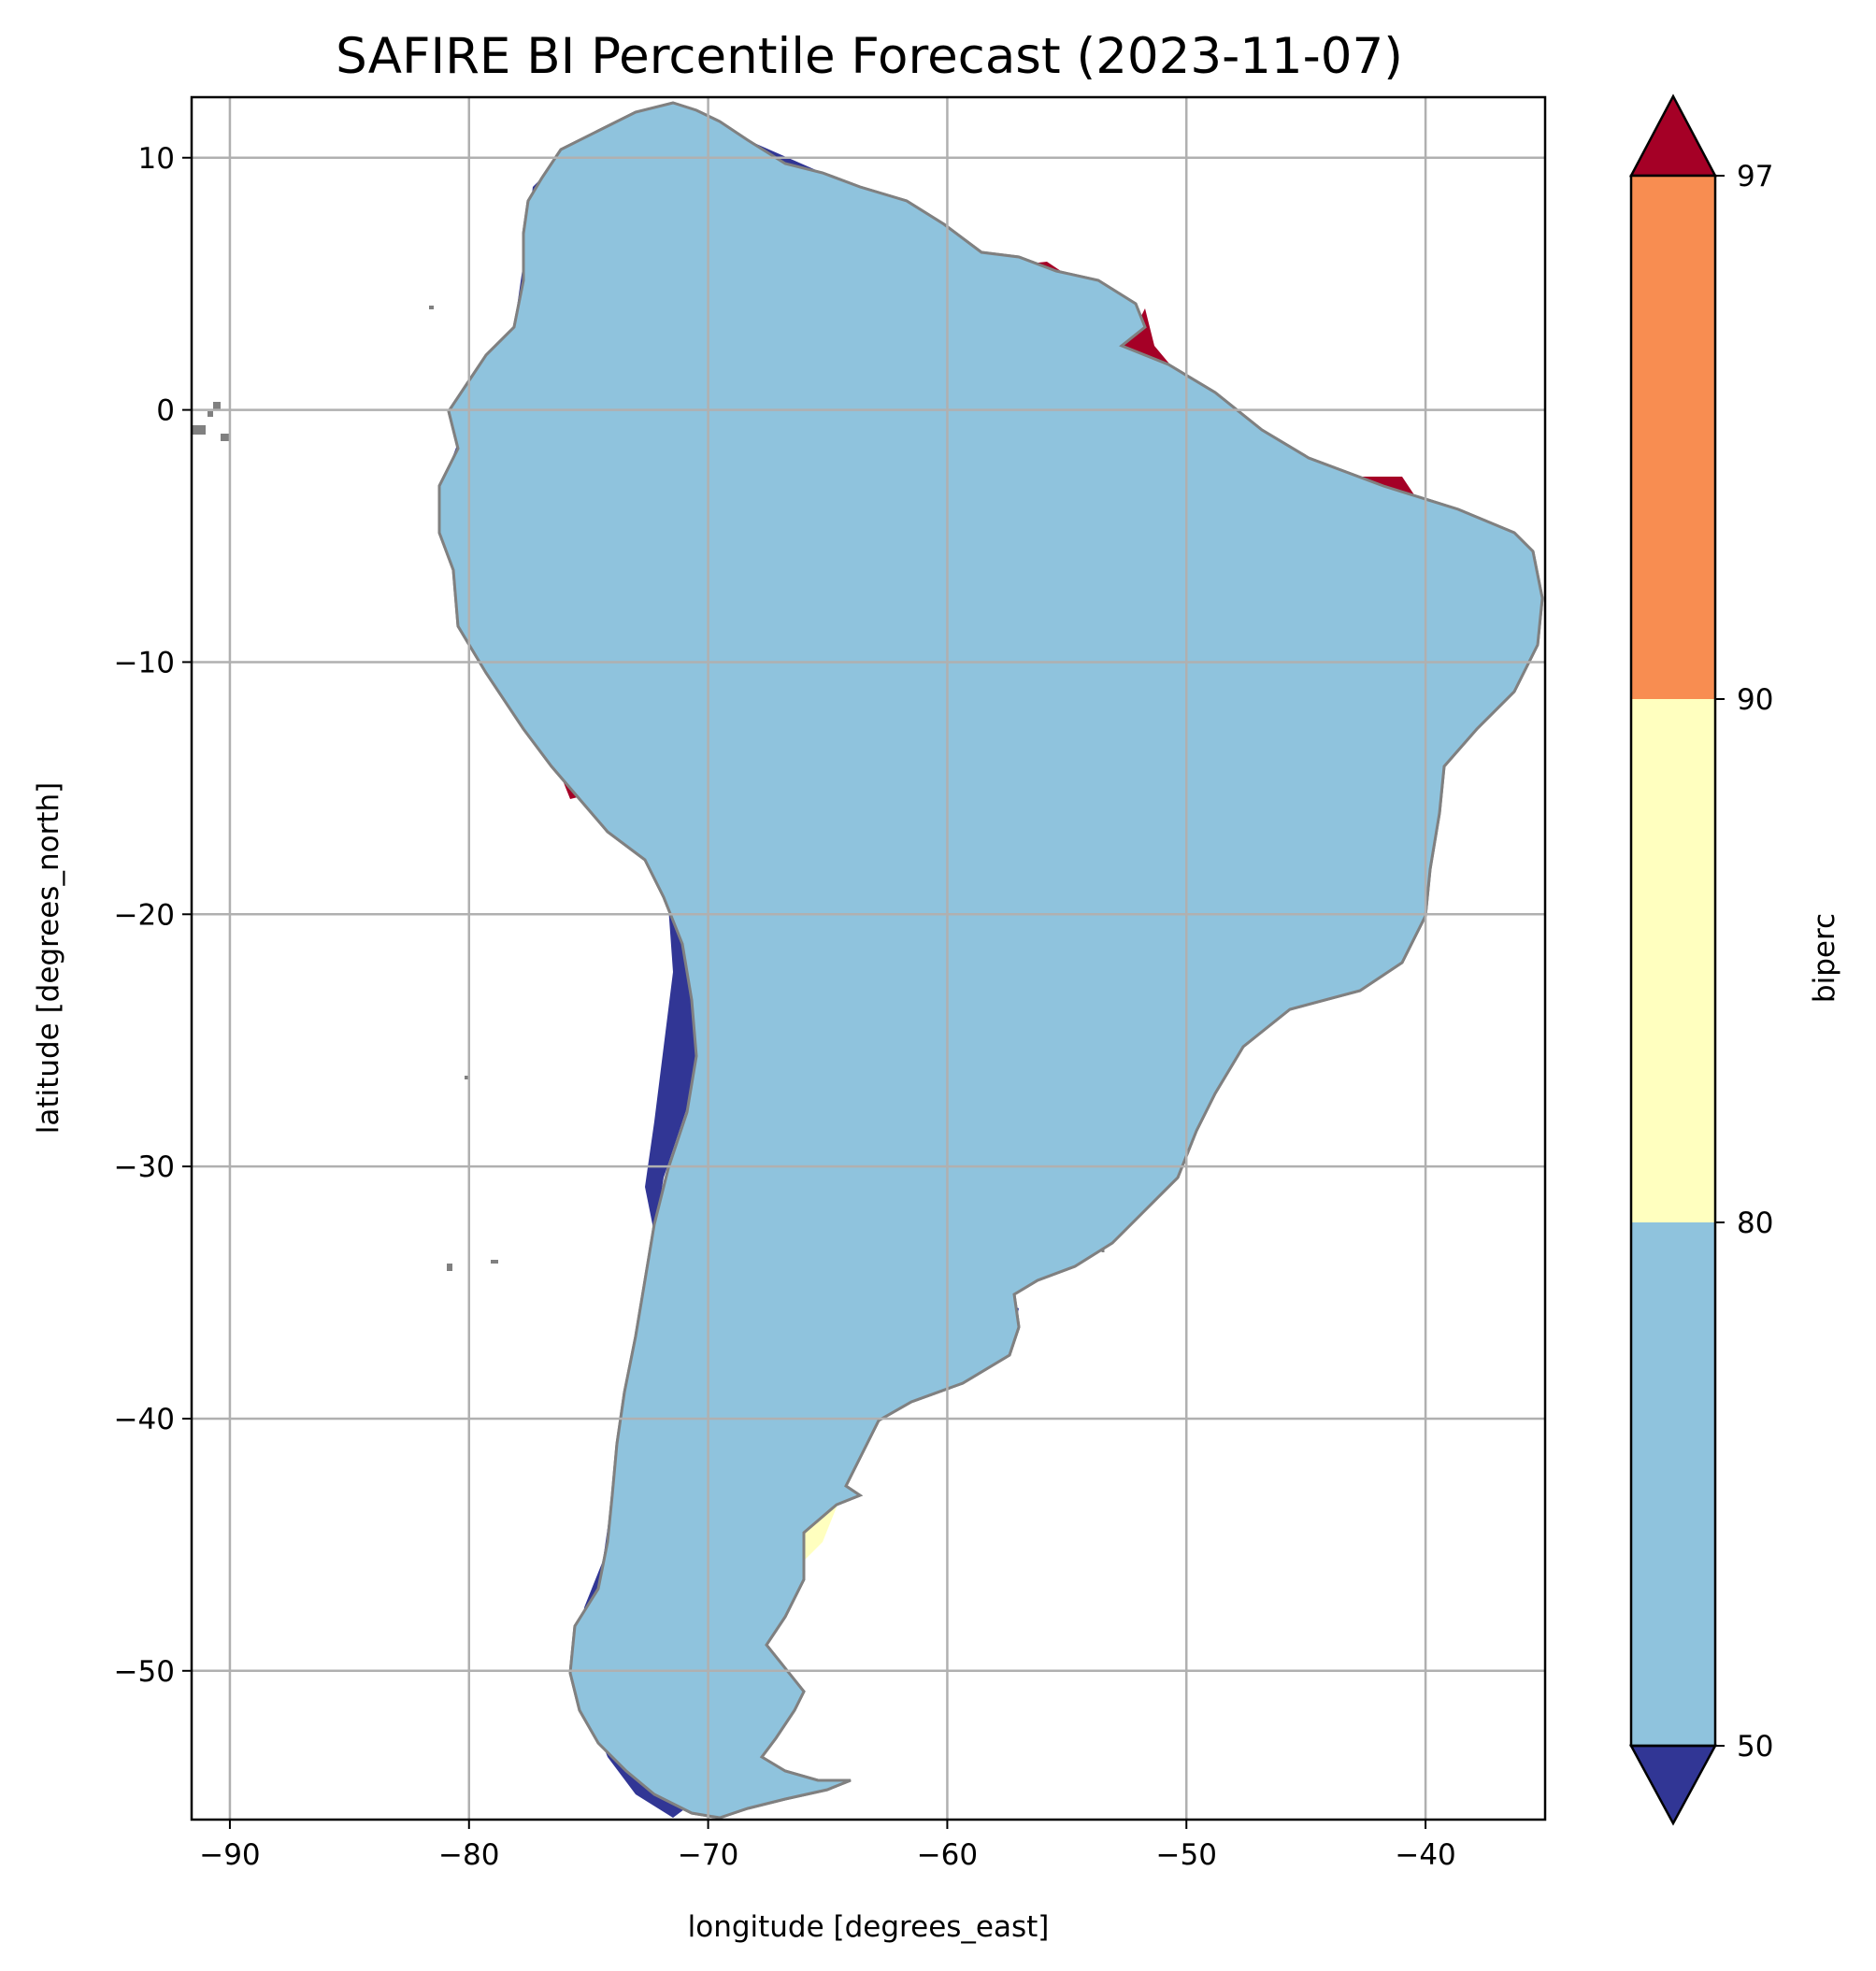 This screenshot has height=1971, width=1876. What do you see at coordinates (156, 159) in the screenshot?
I see `y-tick-label: 10` at bounding box center [156, 159].